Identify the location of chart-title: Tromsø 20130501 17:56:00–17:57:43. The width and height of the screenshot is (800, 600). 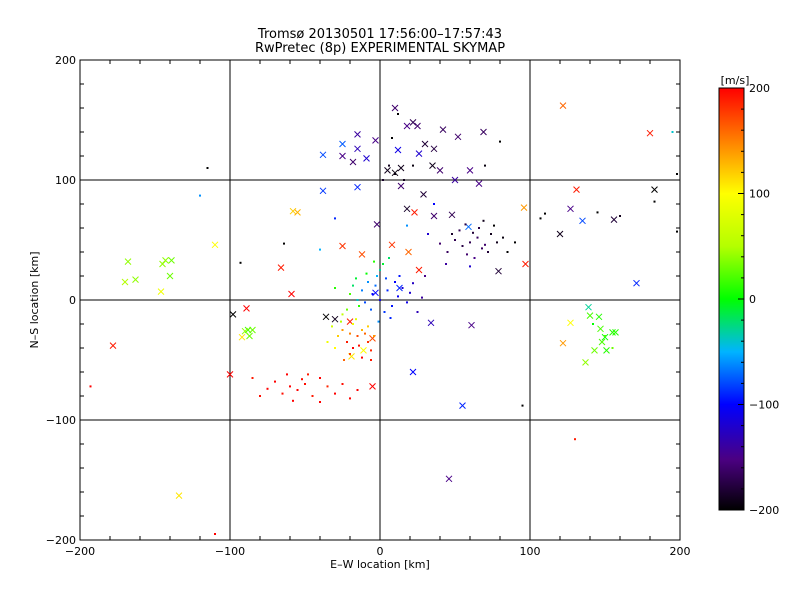
(379, 34).